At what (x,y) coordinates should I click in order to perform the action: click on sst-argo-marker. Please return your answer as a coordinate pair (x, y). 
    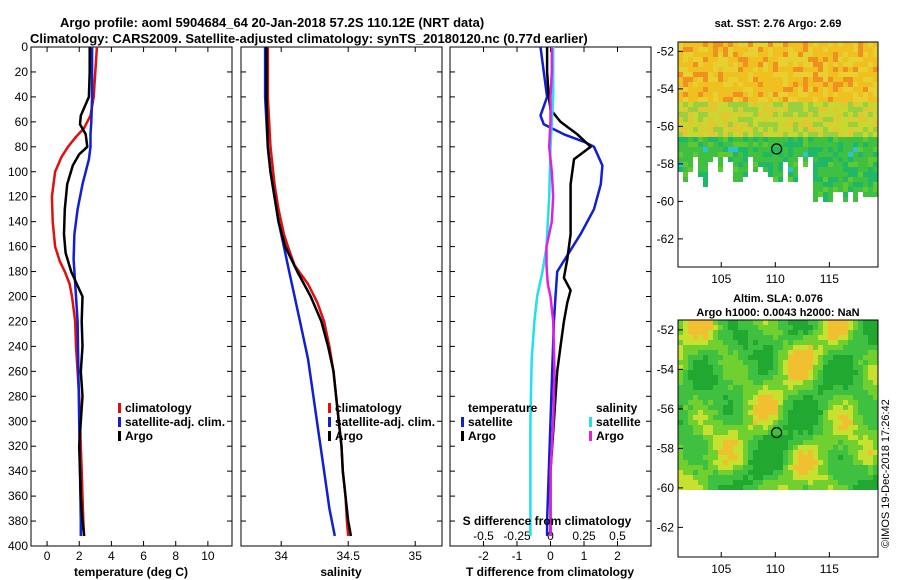
    Looking at the image, I should click on (776, 149).